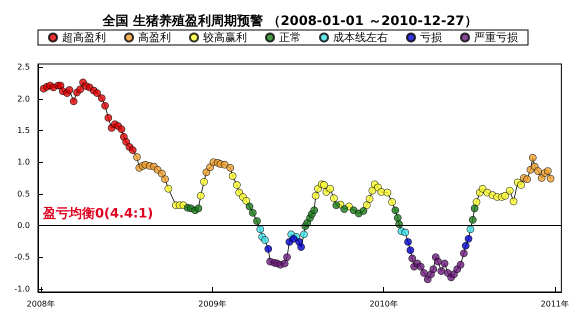  I want to click on y-tick-label: -0.5, so click(22, 257).